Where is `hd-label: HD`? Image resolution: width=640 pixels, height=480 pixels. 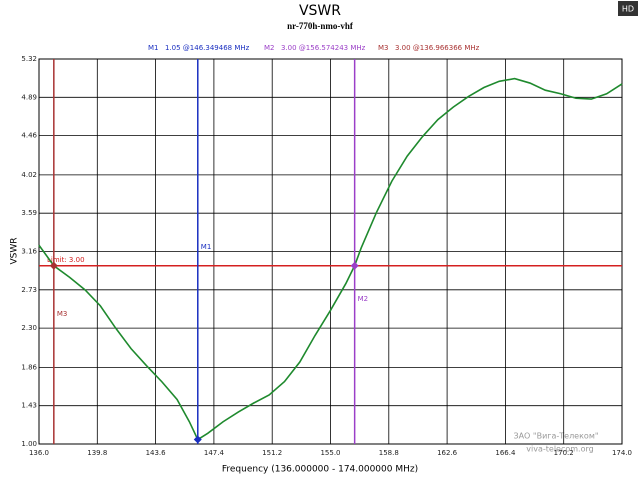
hd-label: HD is located at coordinates (628, 9).